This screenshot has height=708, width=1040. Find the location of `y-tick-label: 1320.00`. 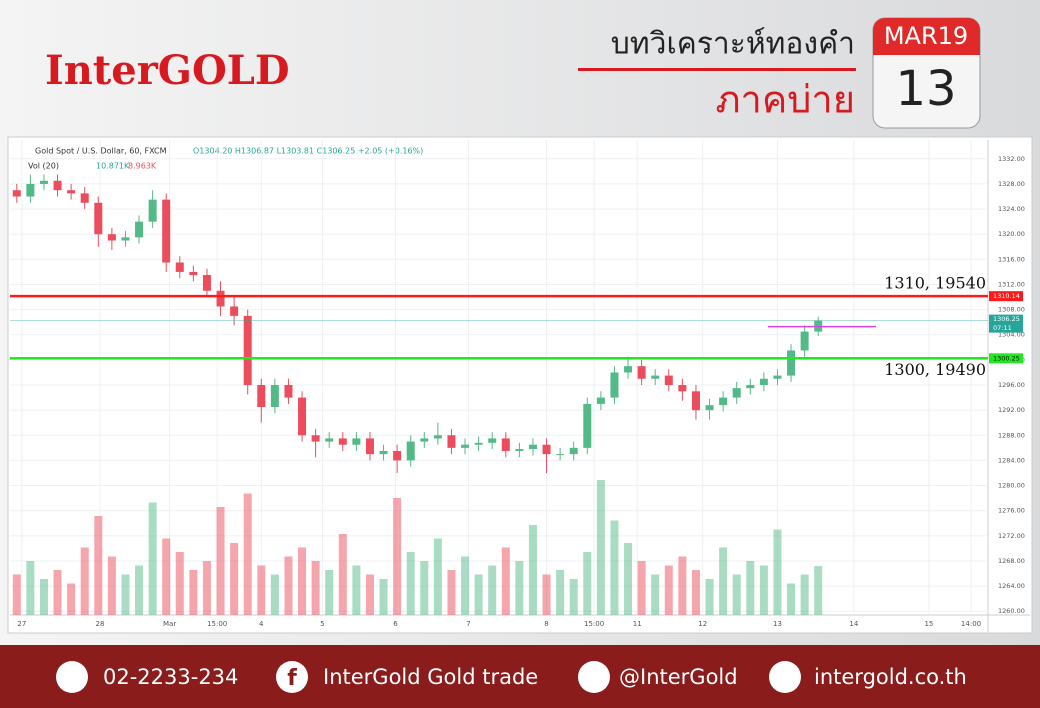

y-tick-label: 1320.00 is located at coordinates (1011, 234).